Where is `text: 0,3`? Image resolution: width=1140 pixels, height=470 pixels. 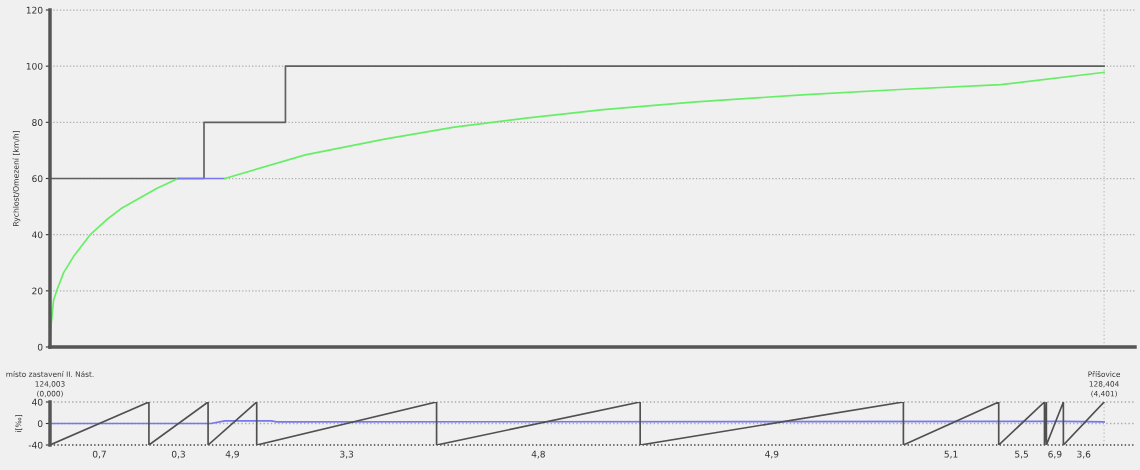 text: 0,3 is located at coordinates (178, 454).